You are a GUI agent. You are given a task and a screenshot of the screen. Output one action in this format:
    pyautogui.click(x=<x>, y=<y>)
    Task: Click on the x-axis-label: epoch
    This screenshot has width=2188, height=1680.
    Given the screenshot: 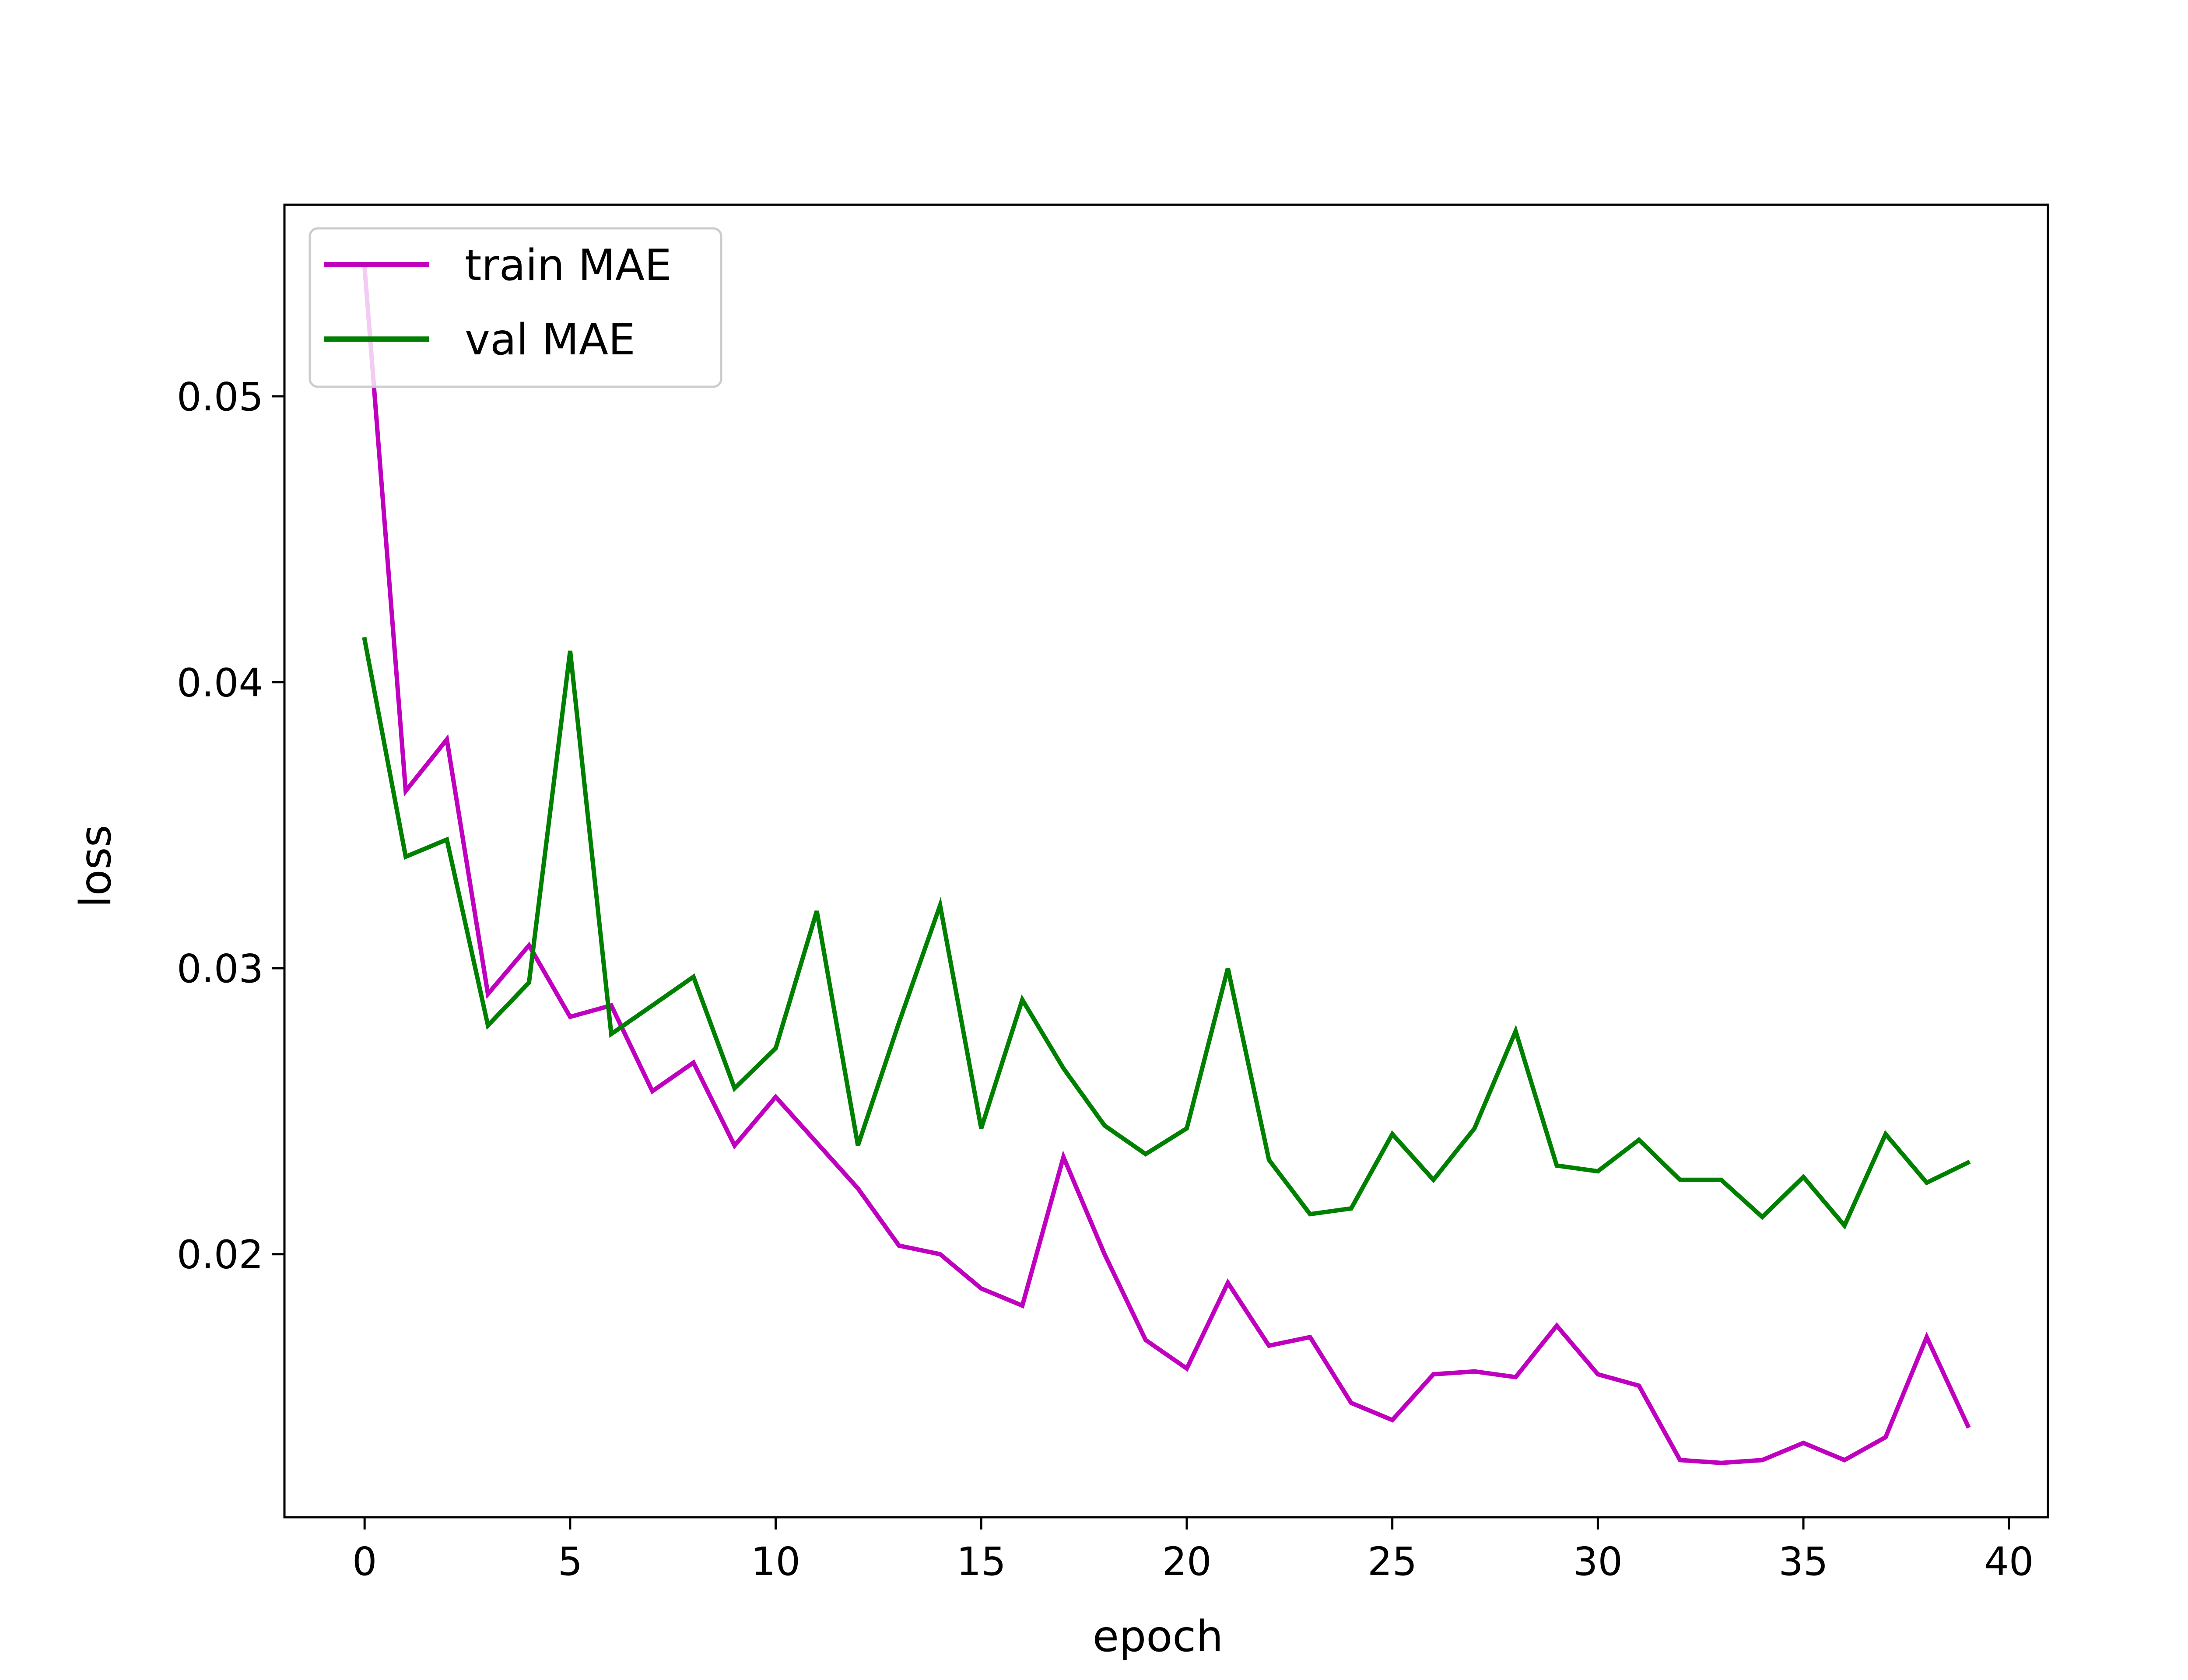 What is the action you would take?
    pyautogui.click(x=1158, y=1637)
    